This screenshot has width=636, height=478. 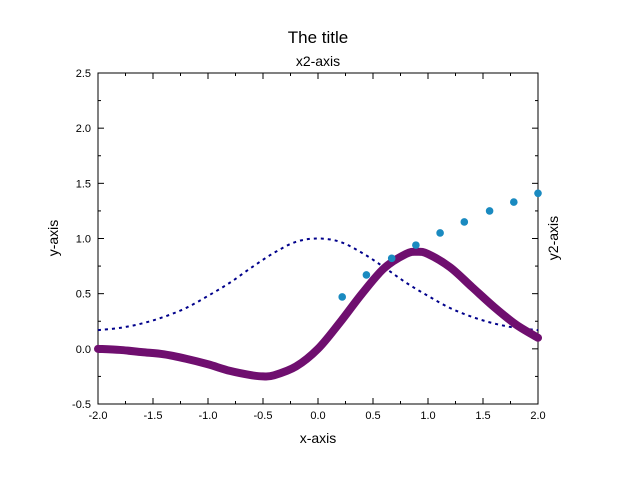 What do you see at coordinates (482, 416) in the screenshot?
I see `x-tick-label-7: 1.5` at bounding box center [482, 416].